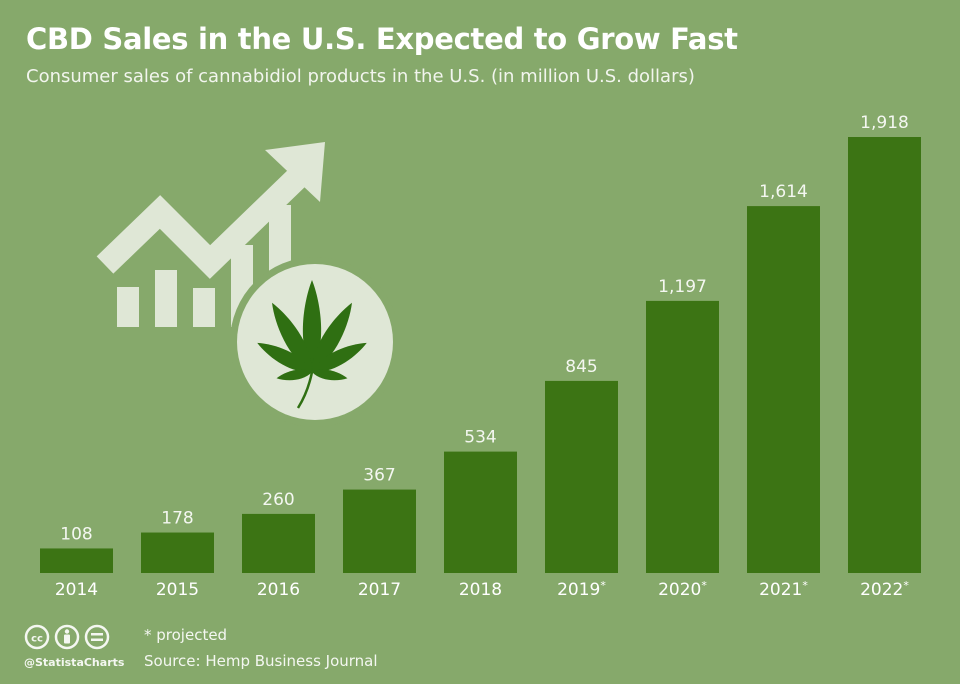 The height and width of the screenshot is (684, 960). I want to click on value-label-2022: 1,918, so click(884, 123).